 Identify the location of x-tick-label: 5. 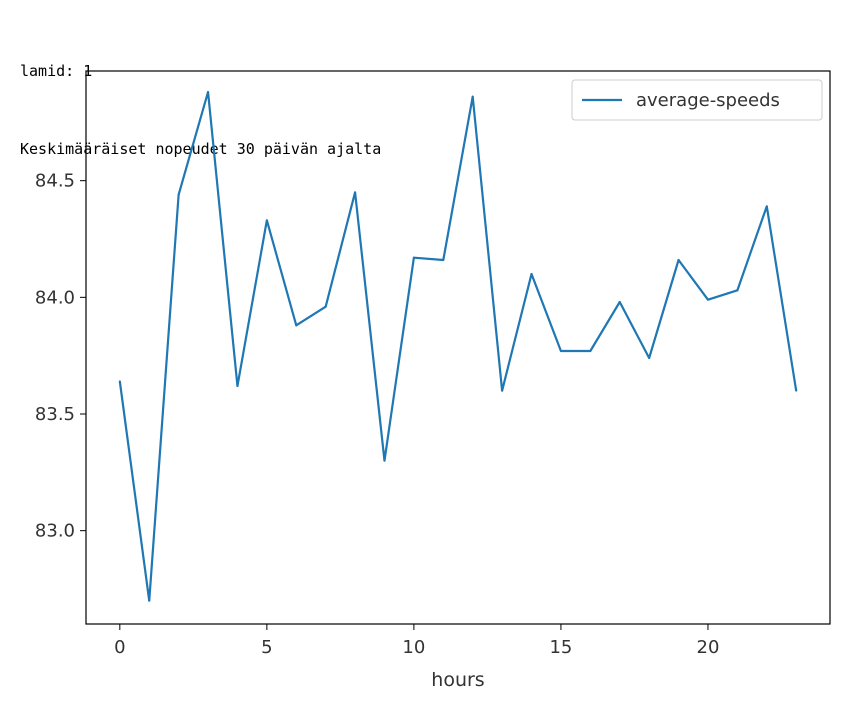
(266, 647).